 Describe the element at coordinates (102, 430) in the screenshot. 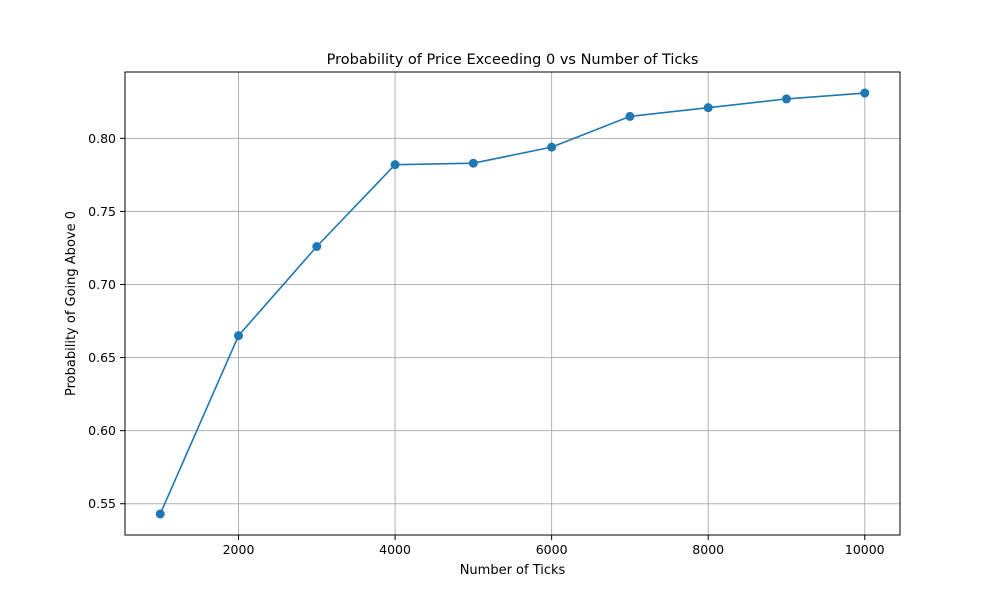

I see `y-tick-label: 0.60` at that location.